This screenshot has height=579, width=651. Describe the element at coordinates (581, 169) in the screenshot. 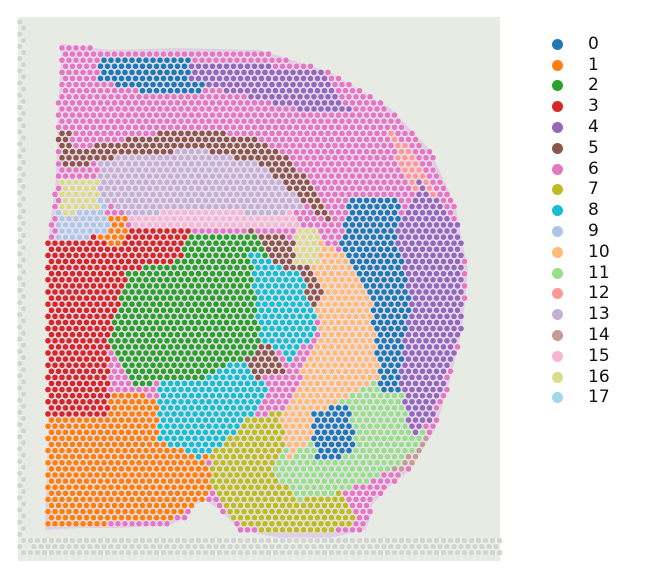

I see `legend-item-6: 6` at that location.